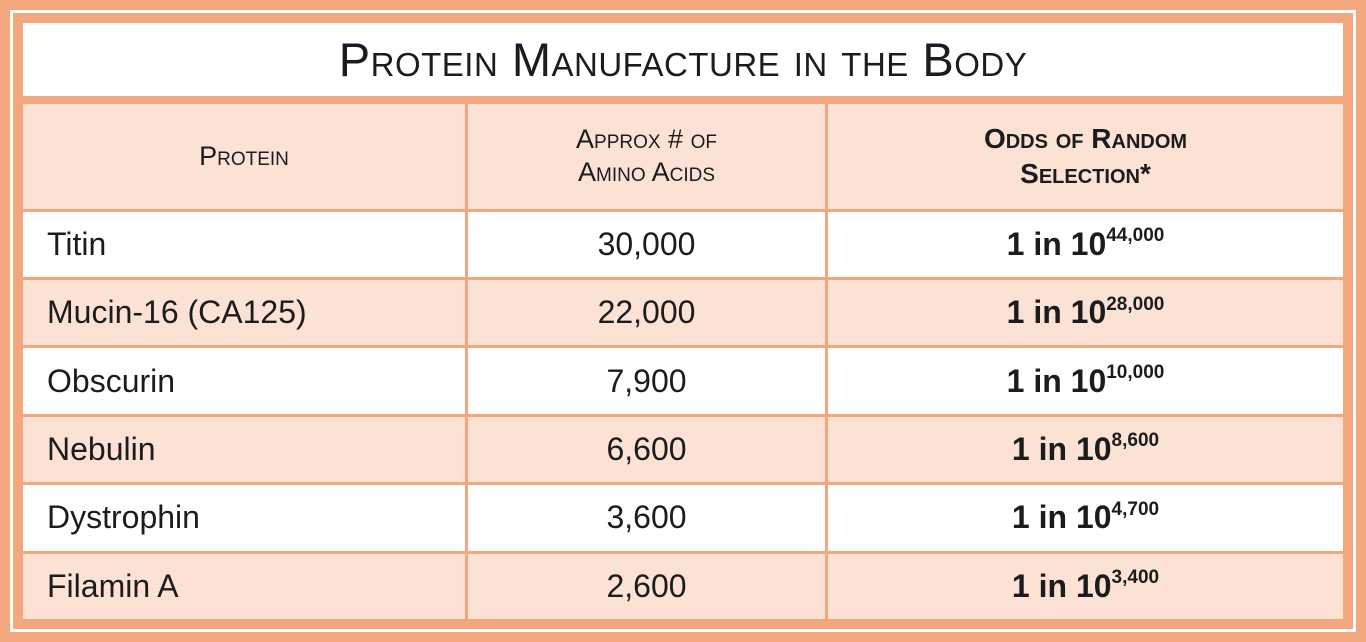 This screenshot has width=1366, height=642. I want to click on col-header-odds: Odds of Random Selection*, so click(1085, 155).